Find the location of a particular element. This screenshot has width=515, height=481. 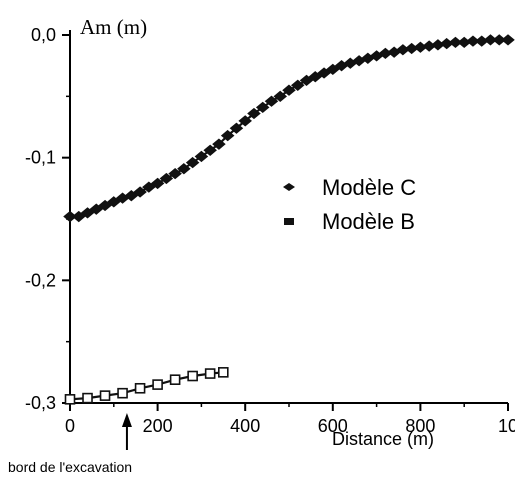

x-tick-label: 10 is located at coordinates (506, 426).